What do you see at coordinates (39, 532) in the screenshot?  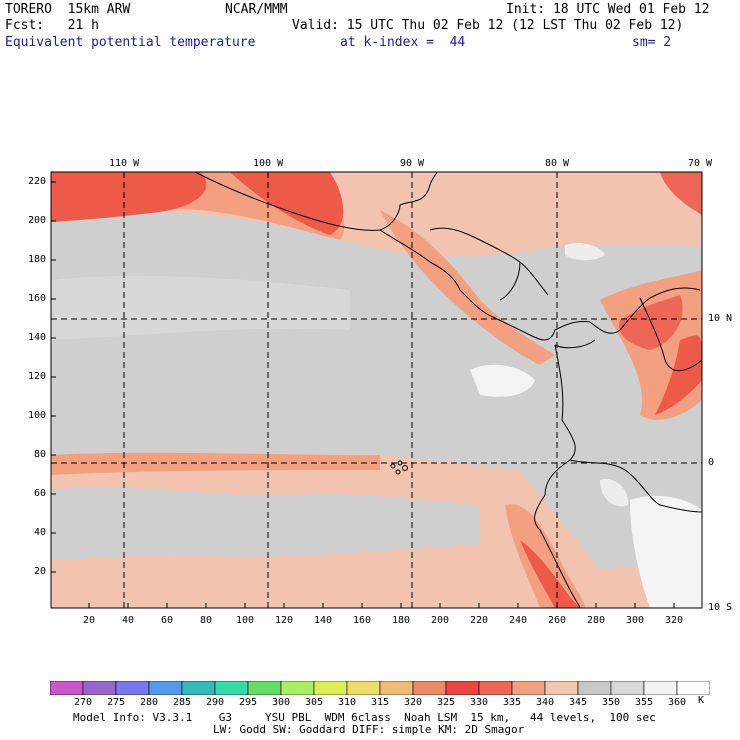 I see `y-tick-label: 40` at bounding box center [39, 532].